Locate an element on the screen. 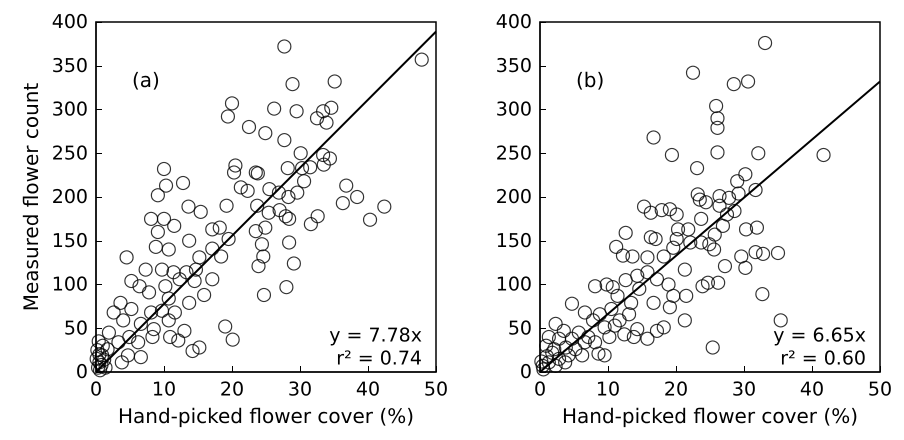 Image resolution: width=904 pixels, height=440 pixels. annotation: (b) is located at coordinates (590, 80).